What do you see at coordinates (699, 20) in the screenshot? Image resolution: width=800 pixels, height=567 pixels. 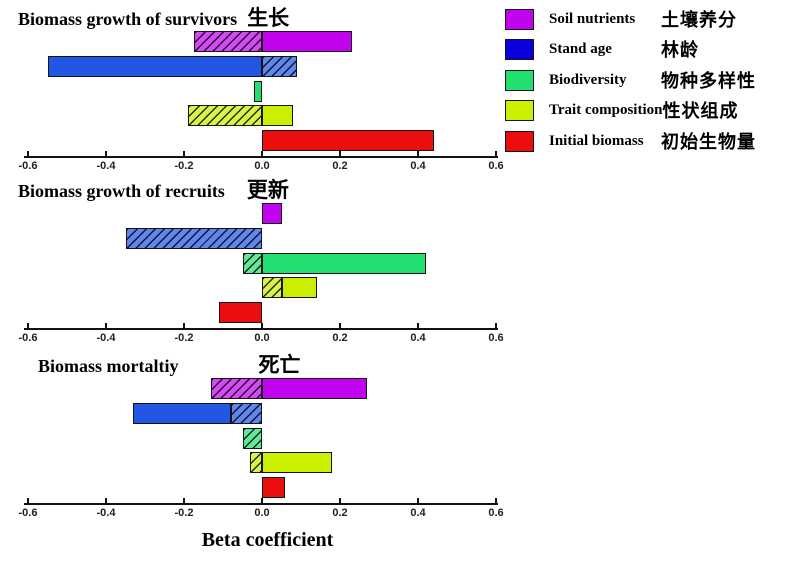 I see `legend-label-zh: 土壤养分` at bounding box center [699, 20].